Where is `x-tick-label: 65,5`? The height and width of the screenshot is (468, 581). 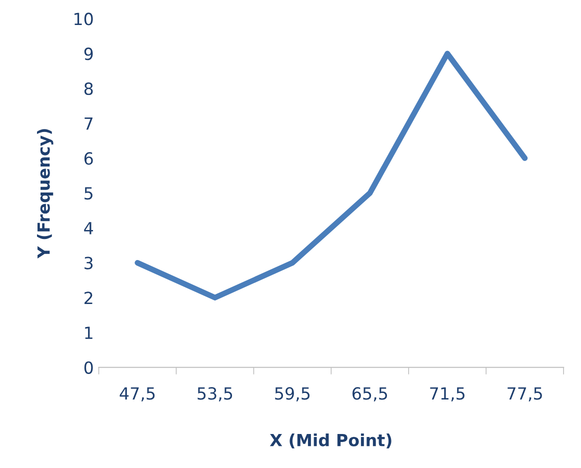 x-tick-label: 65,5 is located at coordinates (370, 394).